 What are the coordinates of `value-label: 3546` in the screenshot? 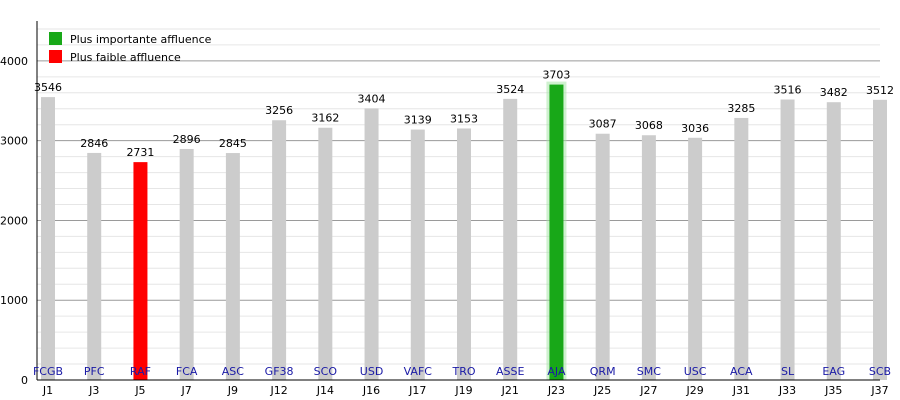 It's located at (48, 87).